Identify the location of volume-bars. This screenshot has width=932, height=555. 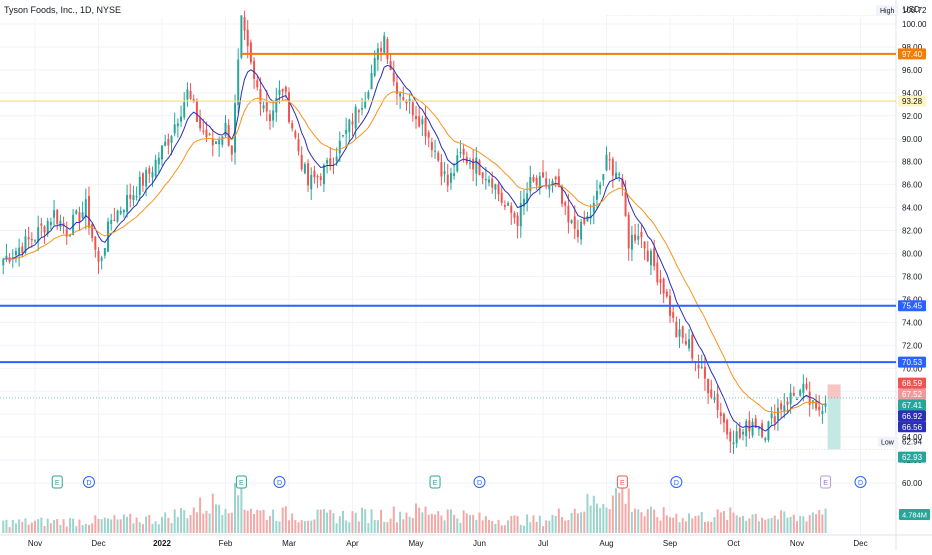
(414, 508).